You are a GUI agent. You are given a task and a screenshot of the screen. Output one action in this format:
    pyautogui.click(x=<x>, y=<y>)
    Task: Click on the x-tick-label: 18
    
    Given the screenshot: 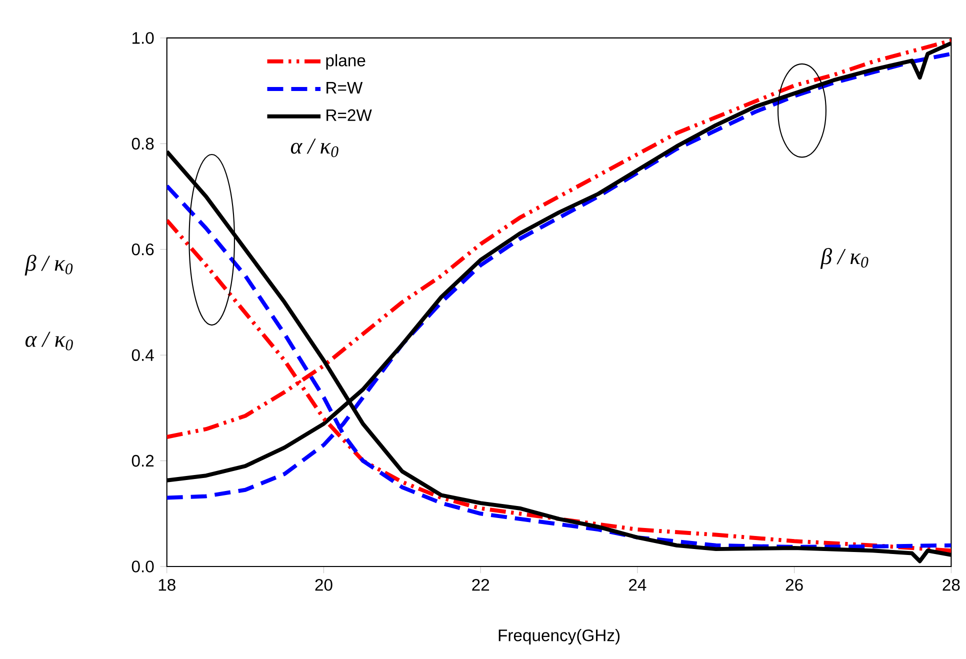 What is the action you would take?
    pyautogui.click(x=167, y=584)
    